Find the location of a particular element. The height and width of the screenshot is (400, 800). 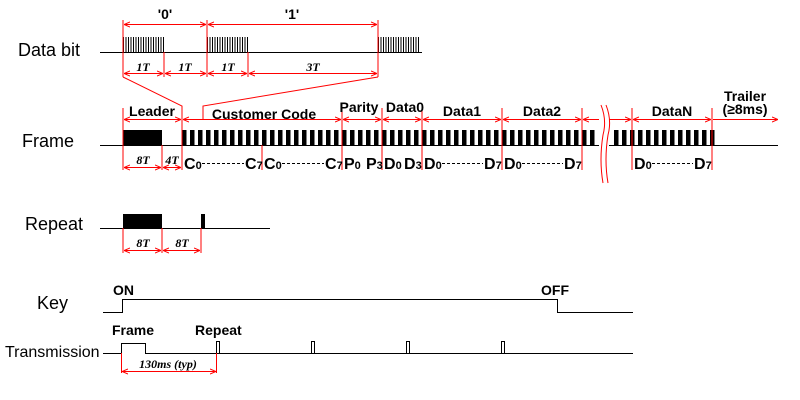

repeat-waveform is located at coordinates (185, 221).